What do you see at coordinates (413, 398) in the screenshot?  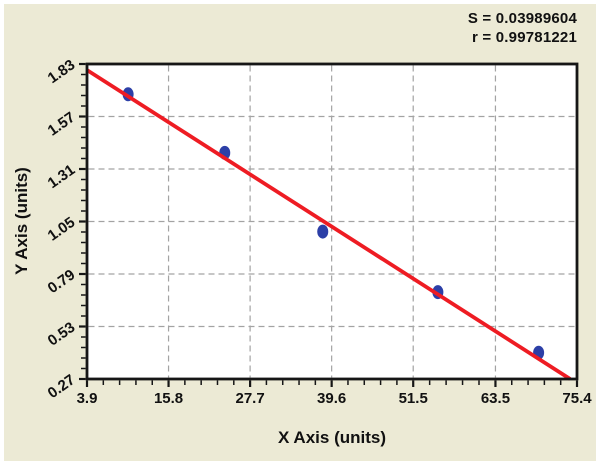 I see `x-tick-label: 51.5` at bounding box center [413, 398].